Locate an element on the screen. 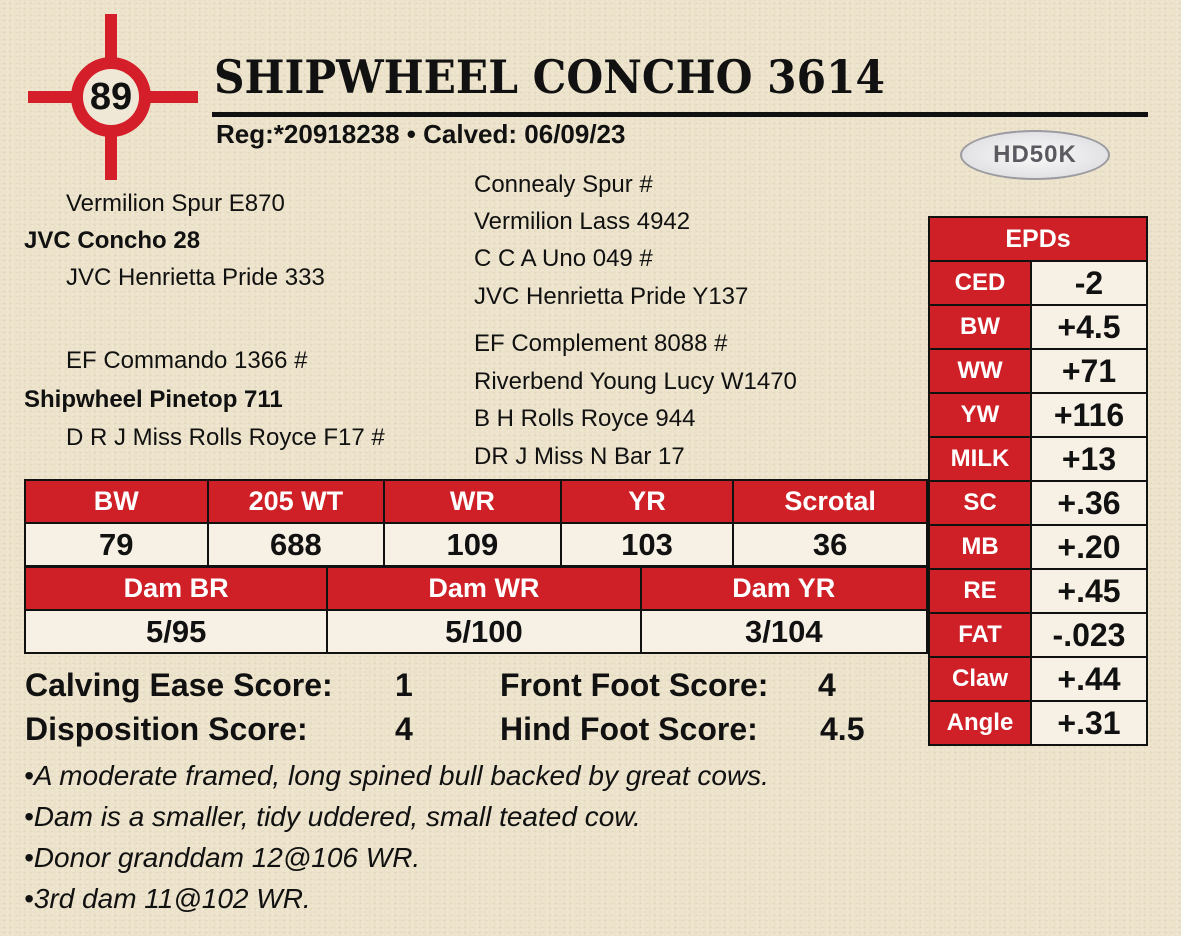 The width and height of the screenshot is (1181, 936). epd-value: +.44 is located at coordinates (1089, 679).